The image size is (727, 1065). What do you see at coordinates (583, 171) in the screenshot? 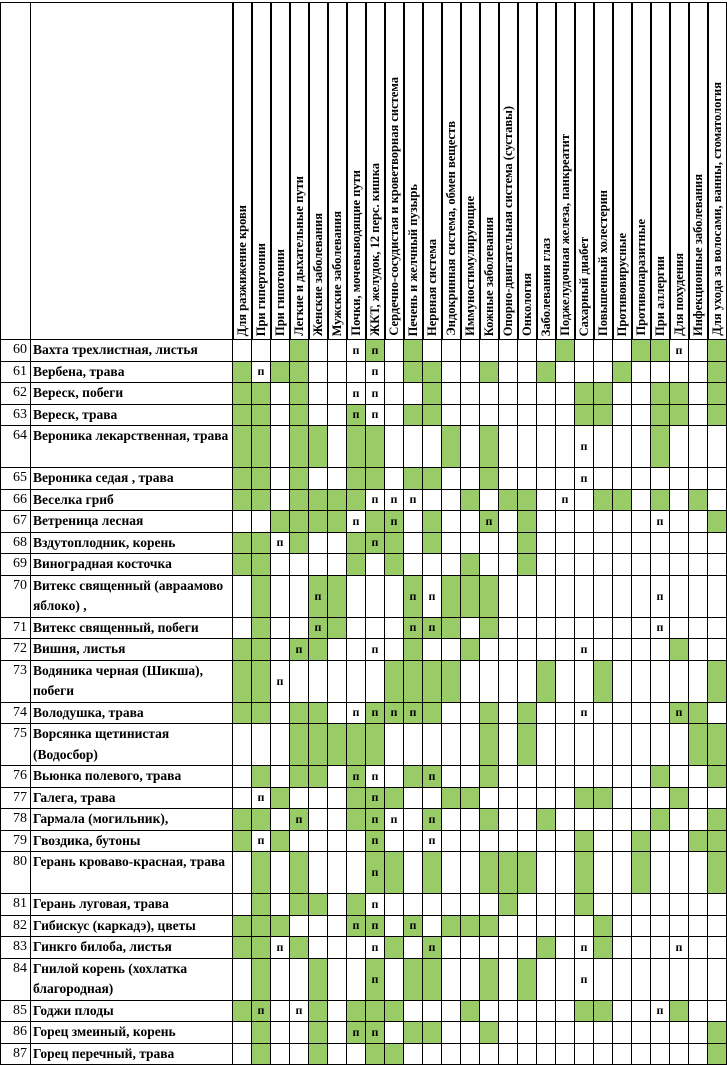
I see `column-header: Сахарный диабет` at bounding box center [583, 171].